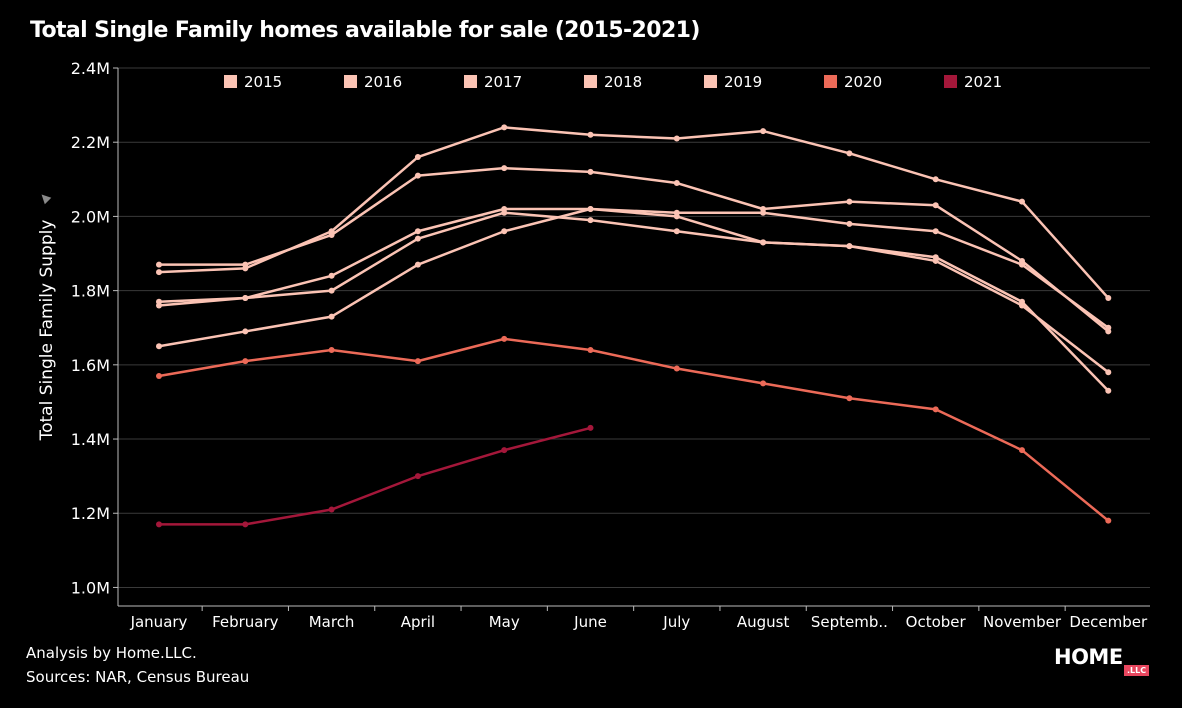 The image size is (1182, 708). I want to click on legend-item-2016: 2016, so click(373, 82).